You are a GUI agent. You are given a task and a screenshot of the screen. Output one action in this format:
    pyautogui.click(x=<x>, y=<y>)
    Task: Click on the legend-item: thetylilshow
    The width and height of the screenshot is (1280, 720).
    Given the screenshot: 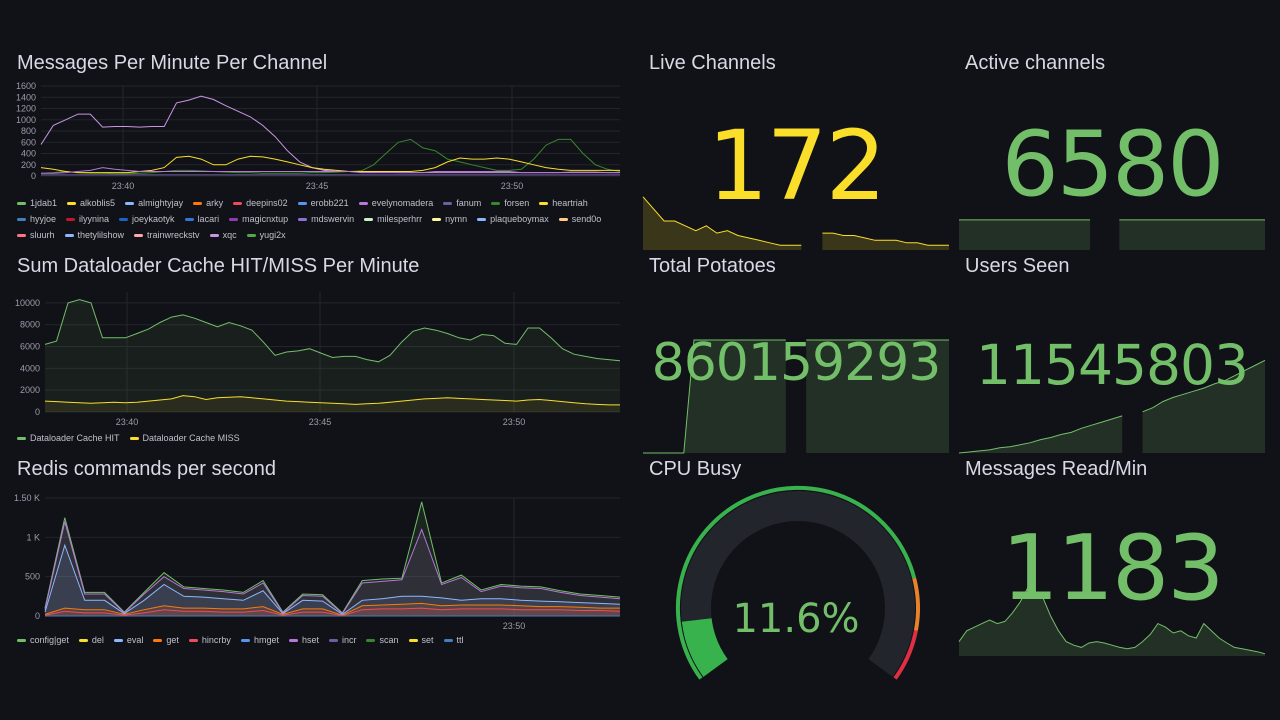 What is the action you would take?
    pyautogui.click(x=94, y=235)
    